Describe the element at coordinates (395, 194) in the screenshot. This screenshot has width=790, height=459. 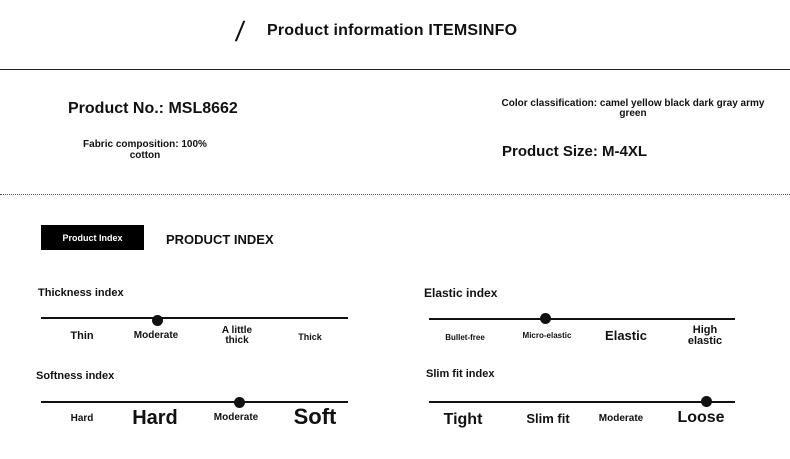
I see `info-divider` at that location.